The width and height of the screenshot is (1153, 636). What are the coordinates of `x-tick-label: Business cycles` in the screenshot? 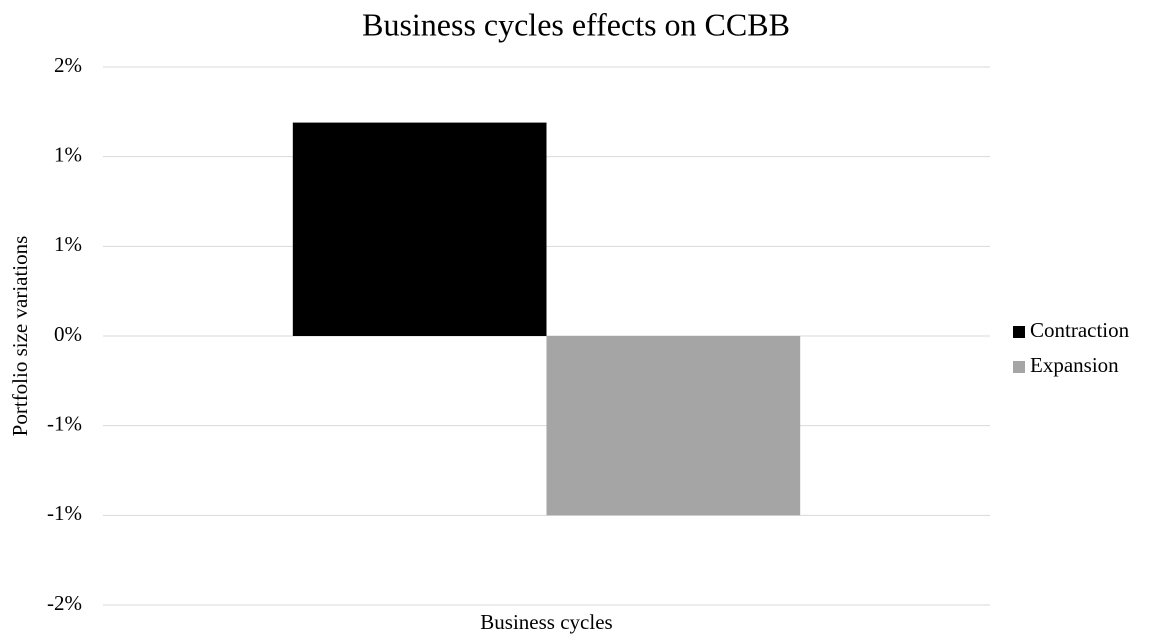 It's located at (546, 622).